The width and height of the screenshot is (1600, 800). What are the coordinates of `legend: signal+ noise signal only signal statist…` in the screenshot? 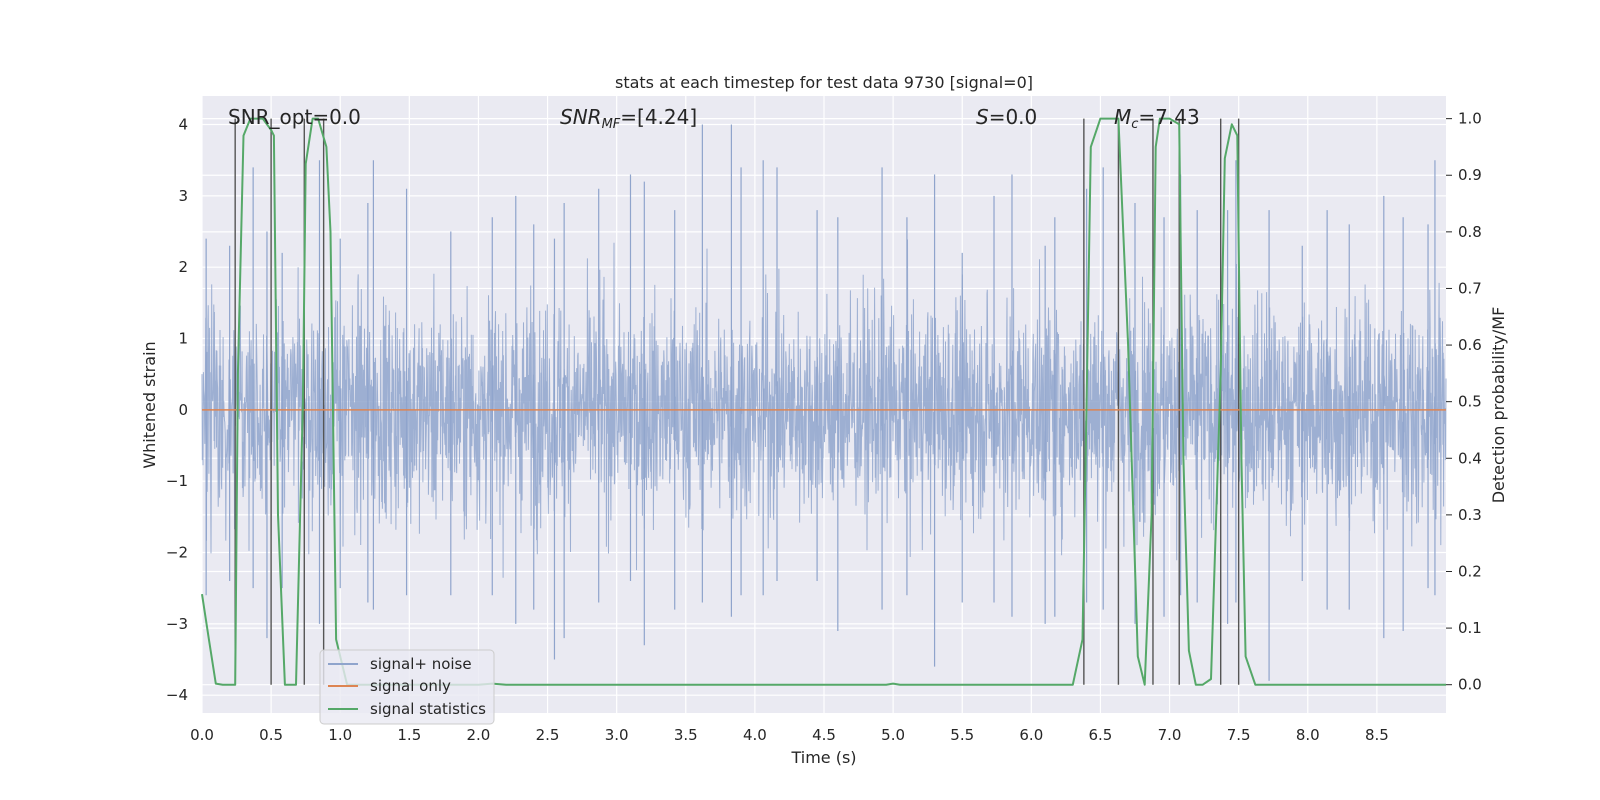 It's located at (407, 687).